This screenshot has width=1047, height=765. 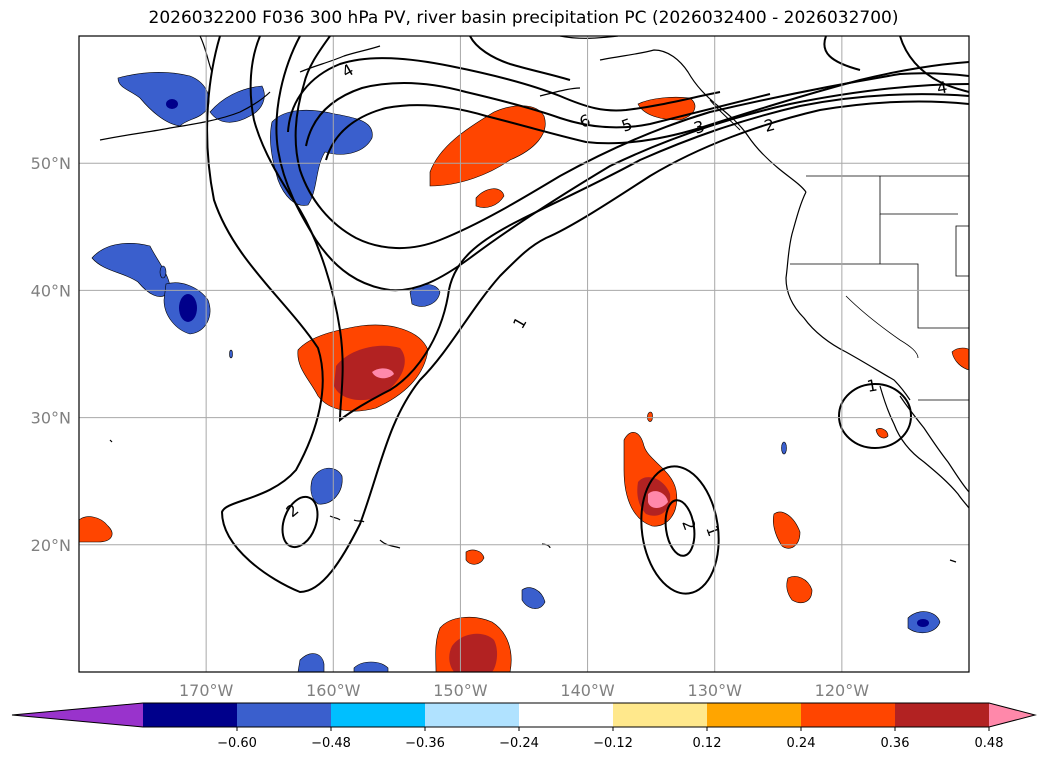 I want to click on longitude-labels: 170°W 160°W 150°W 140°W 130°W 120°W, so click(x=524, y=690).